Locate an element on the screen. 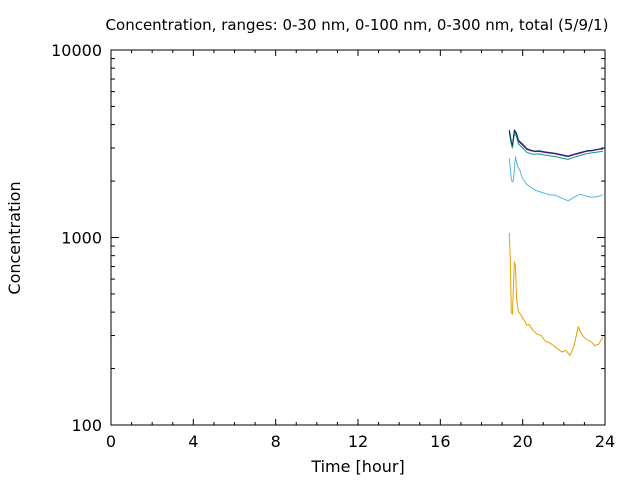 This screenshot has width=640, height=485. x-tick-label: 16 is located at coordinates (440, 441).